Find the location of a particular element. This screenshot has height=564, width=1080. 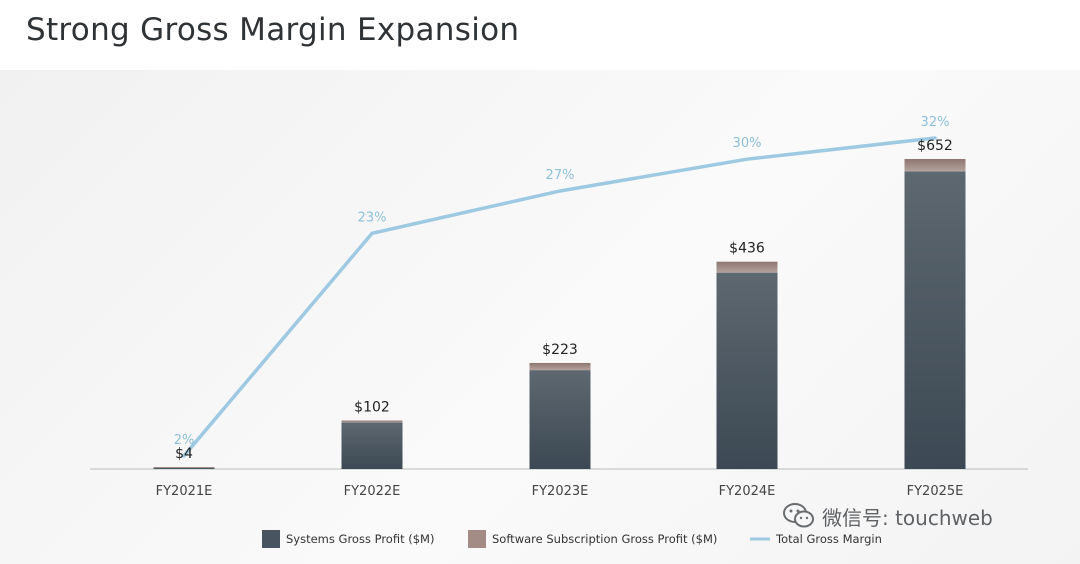

watermark: 微信号: touchweb is located at coordinates (887, 516).